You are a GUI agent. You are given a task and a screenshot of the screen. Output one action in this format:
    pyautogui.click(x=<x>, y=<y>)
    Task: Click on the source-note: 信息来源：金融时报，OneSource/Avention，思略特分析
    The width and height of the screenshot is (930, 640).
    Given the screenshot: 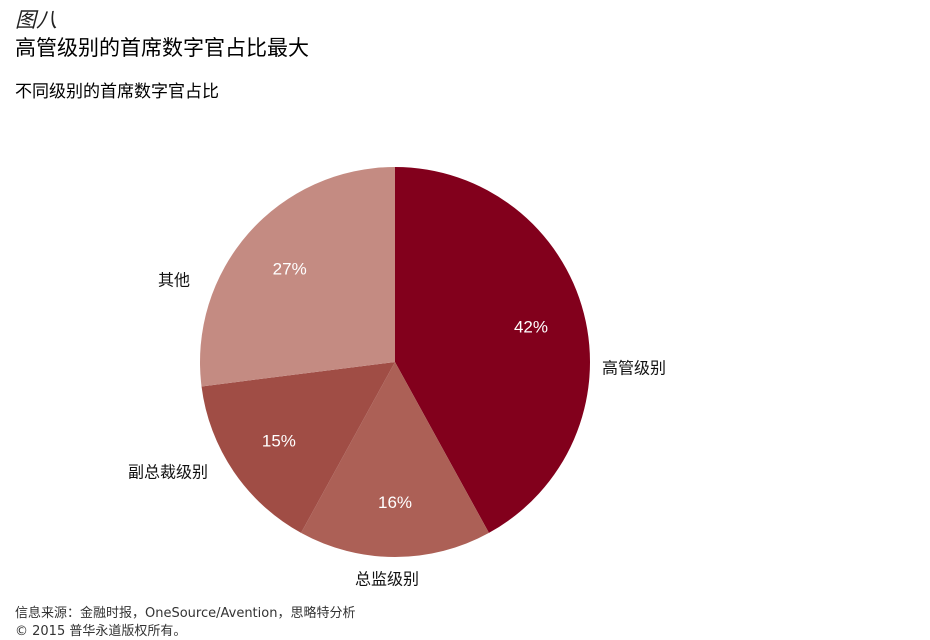 What is the action you would take?
    pyautogui.click(x=185, y=613)
    